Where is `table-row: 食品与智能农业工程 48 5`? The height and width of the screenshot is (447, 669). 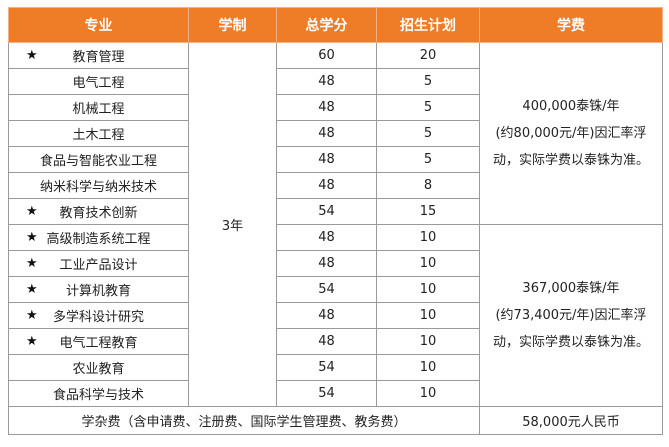 table-row: 食品与智能农业工程 48 5 is located at coordinates (335, 159).